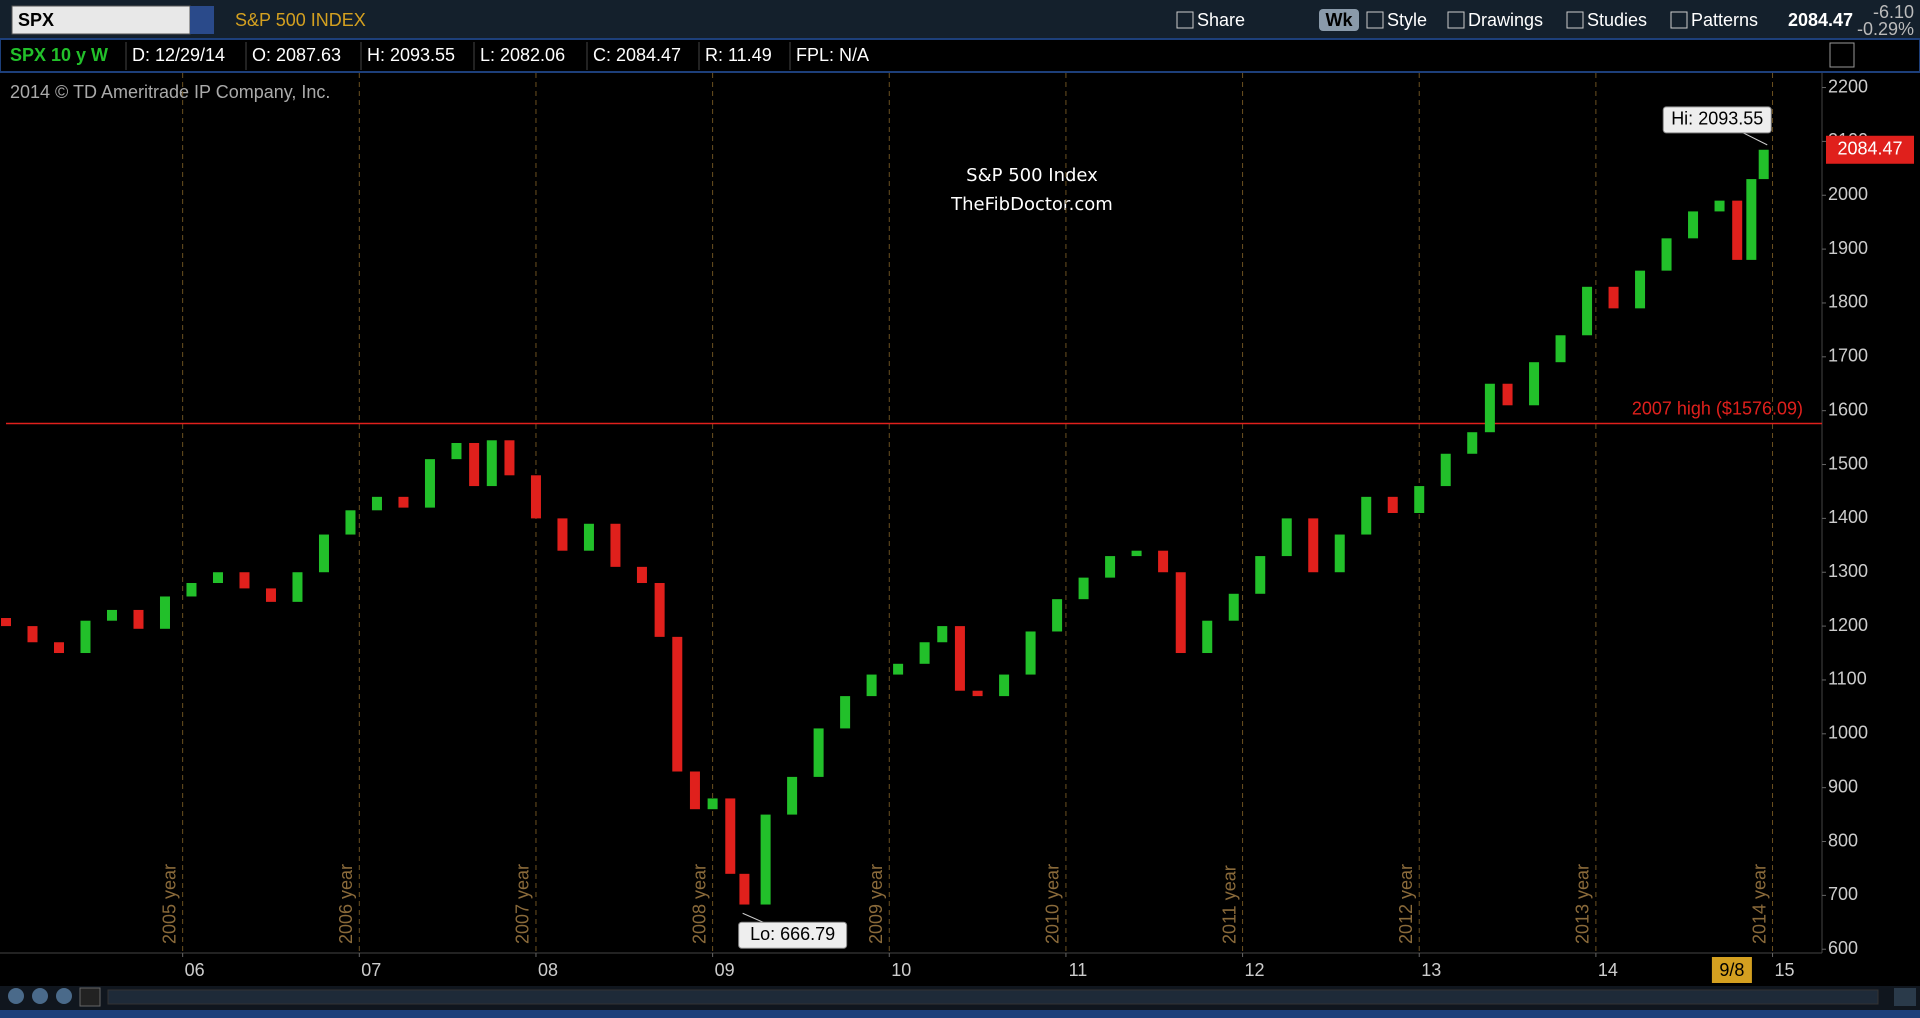 The width and height of the screenshot is (1920, 1018). Describe the element at coordinates (1505, 20) in the screenshot. I see `toolbar-button-label: Drawings` at that location.